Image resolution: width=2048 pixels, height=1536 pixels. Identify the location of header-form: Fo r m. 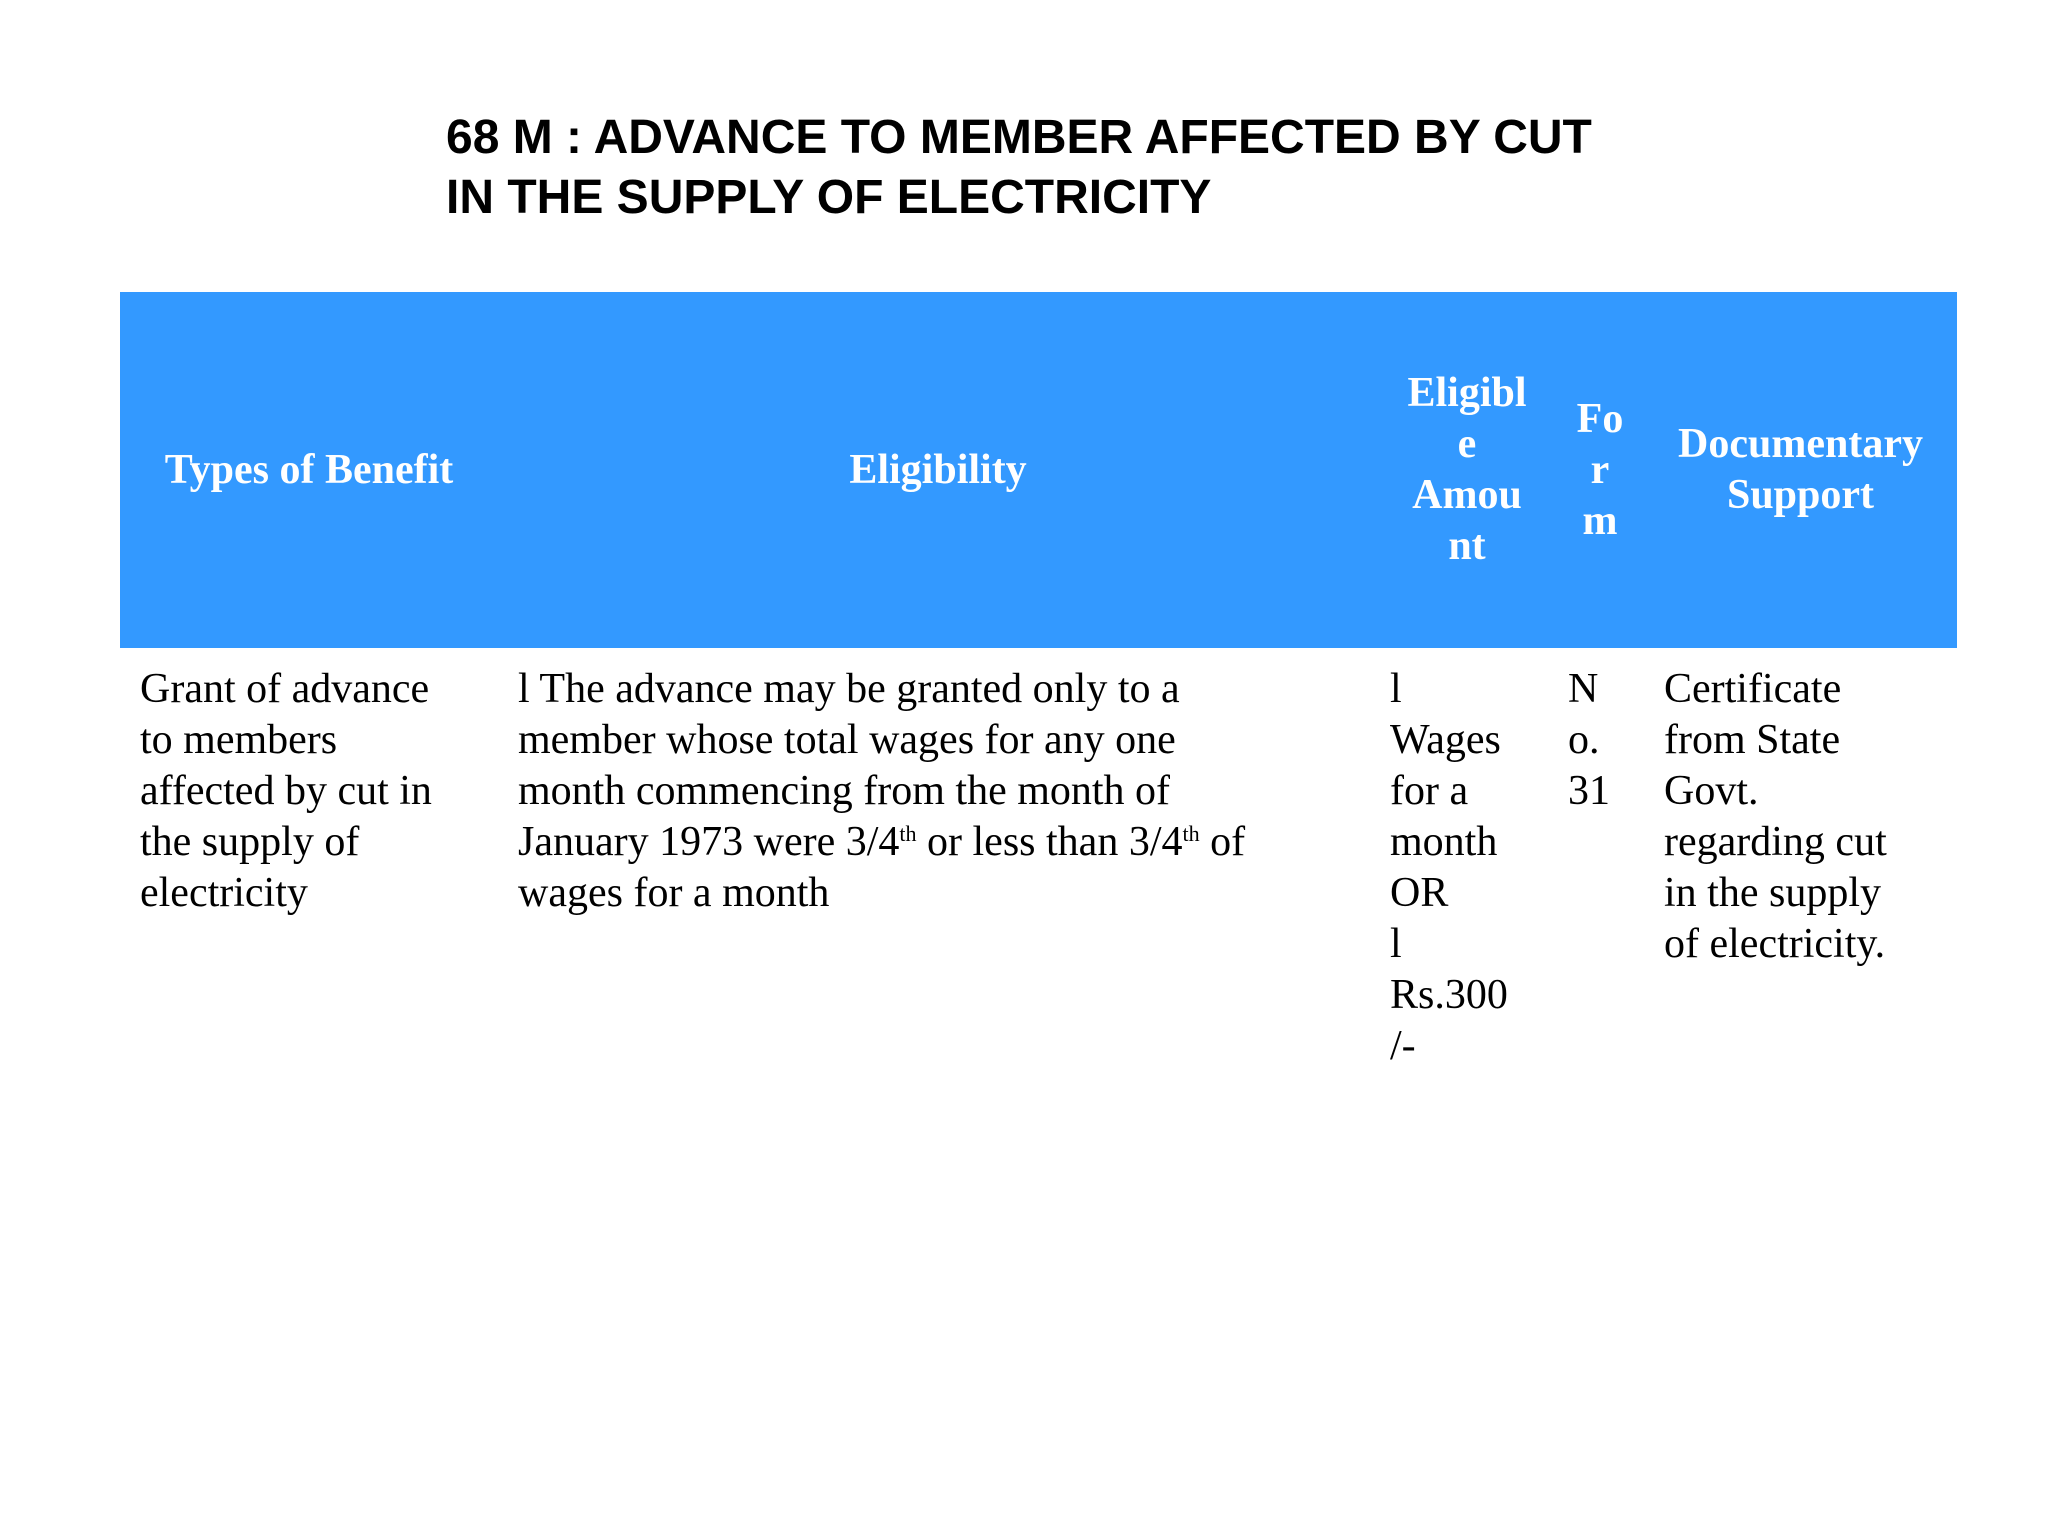
(1600, 469).